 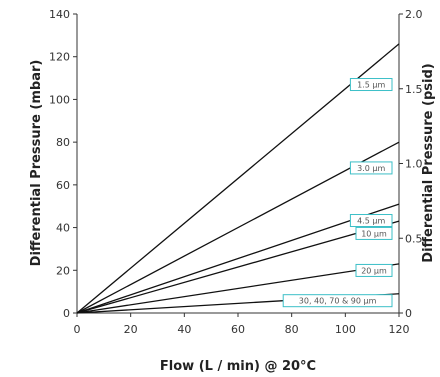 I want to click on series-label: 1.5 µm, so click(x=371, y=85).